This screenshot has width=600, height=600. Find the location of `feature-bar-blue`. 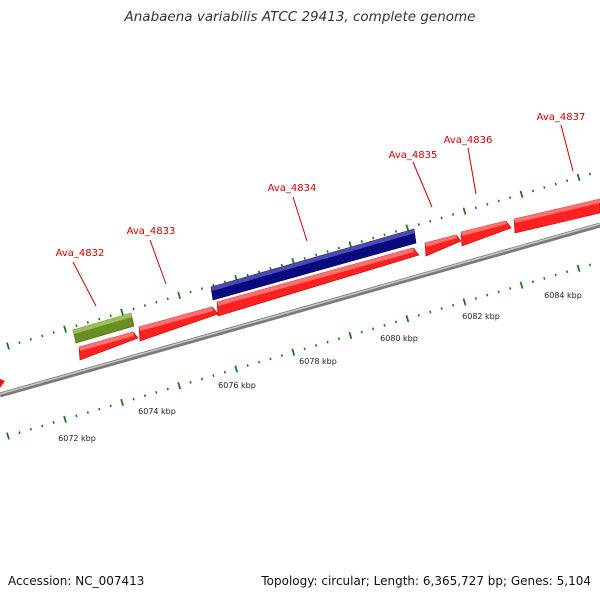

feature-bar-blue is located at coordinates (313, 264).